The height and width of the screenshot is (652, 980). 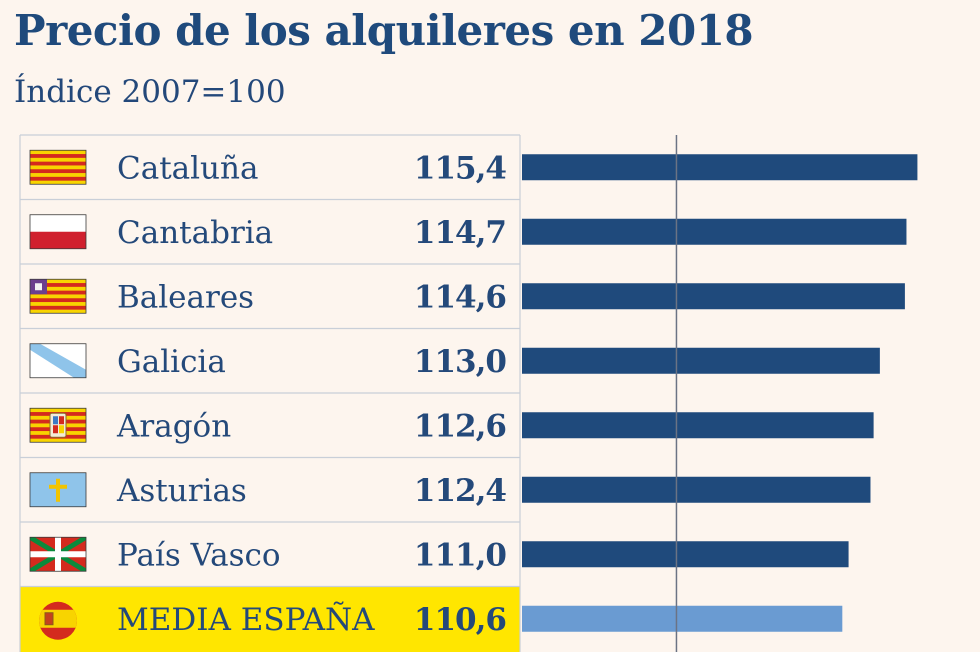 What do you see at coordinates (270, 353) in the screenshot?
I see `table-row: Galicia 113,0` at bounding box center [270, 353].